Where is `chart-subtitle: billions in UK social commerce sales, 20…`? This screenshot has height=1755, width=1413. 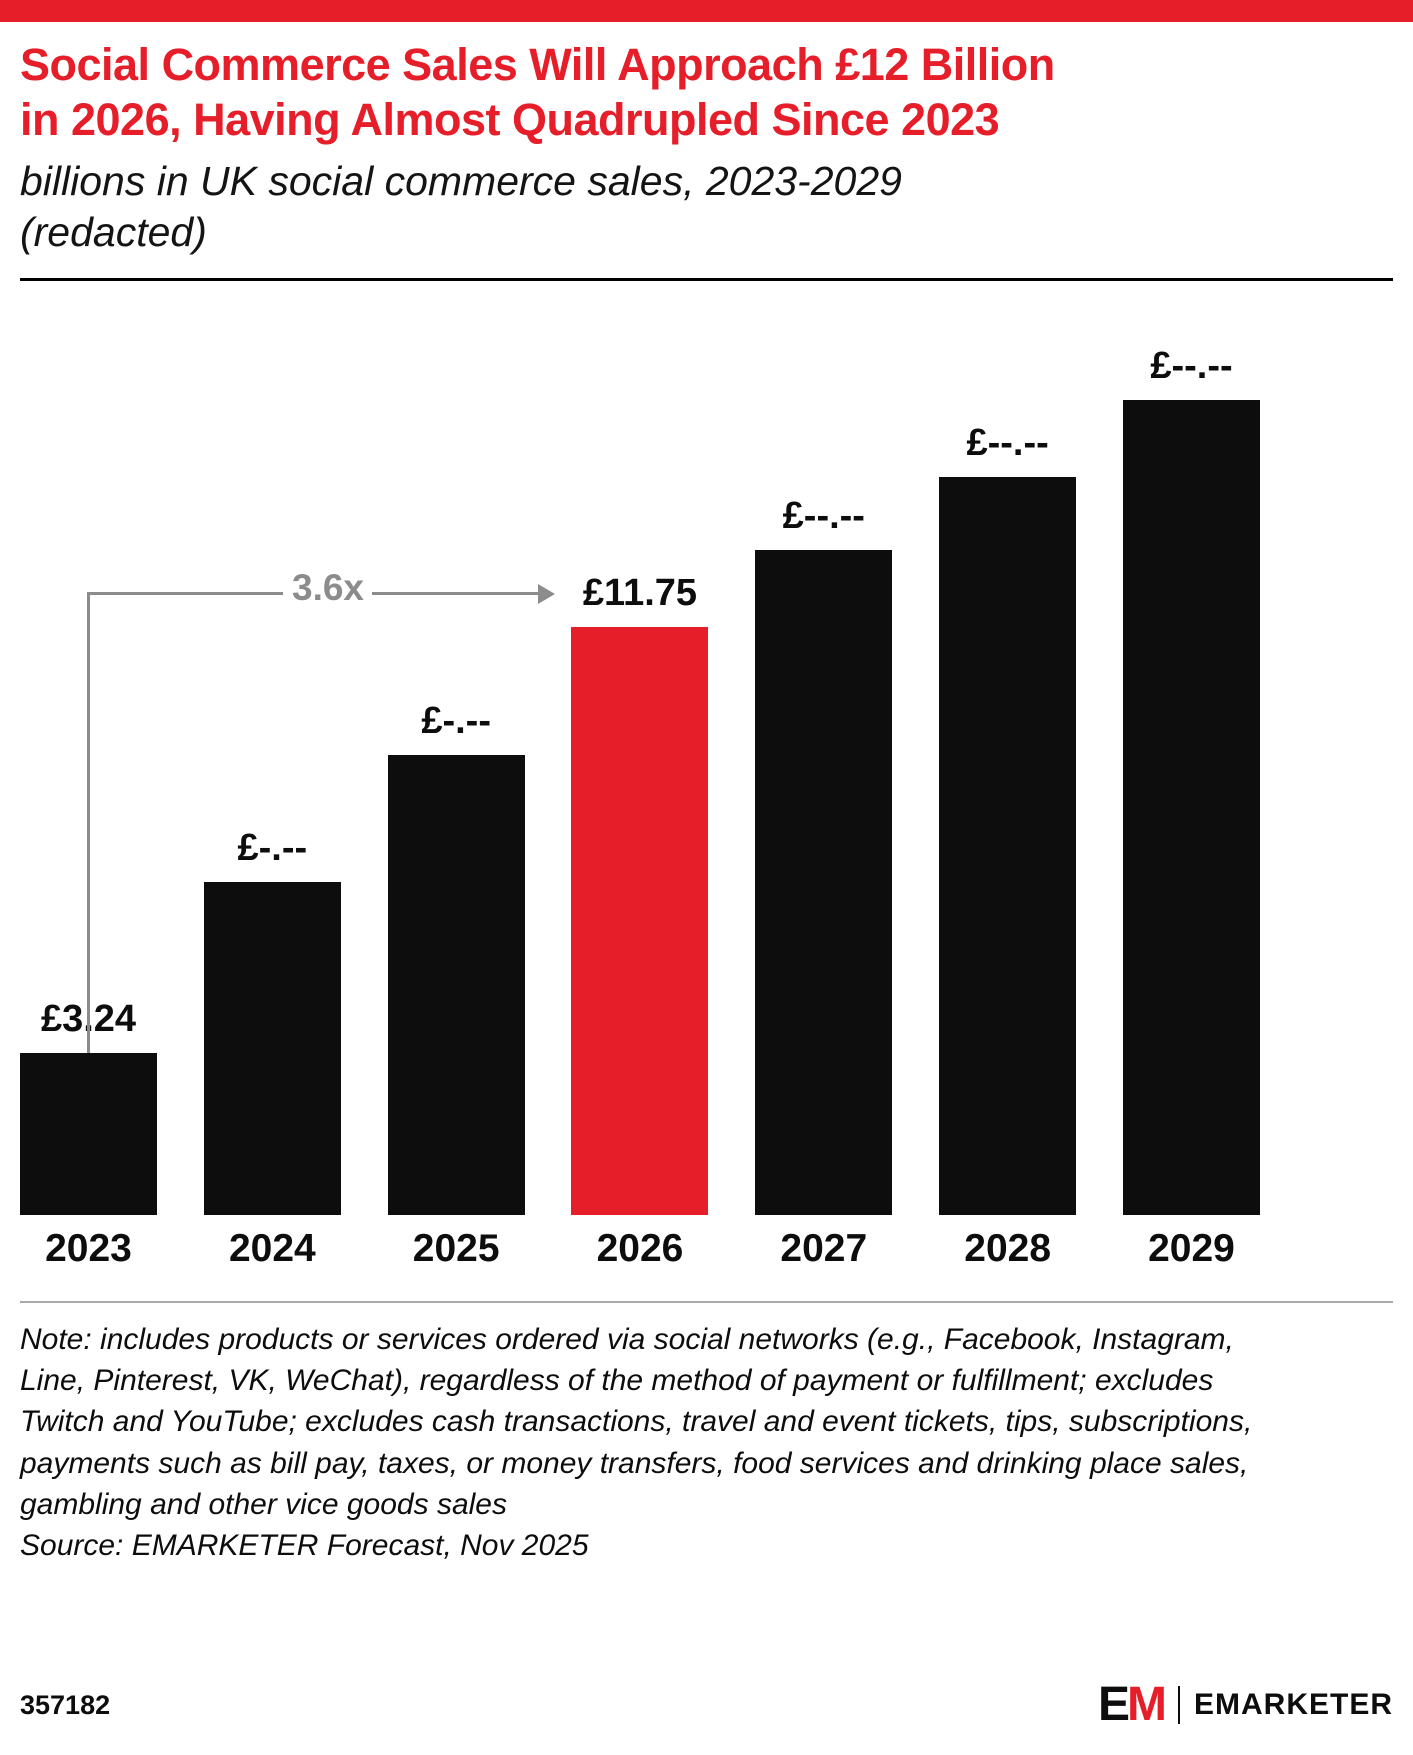
chart-subtitle: billions in UK social commerce sales, 20… is located at coordinates (706, 207).